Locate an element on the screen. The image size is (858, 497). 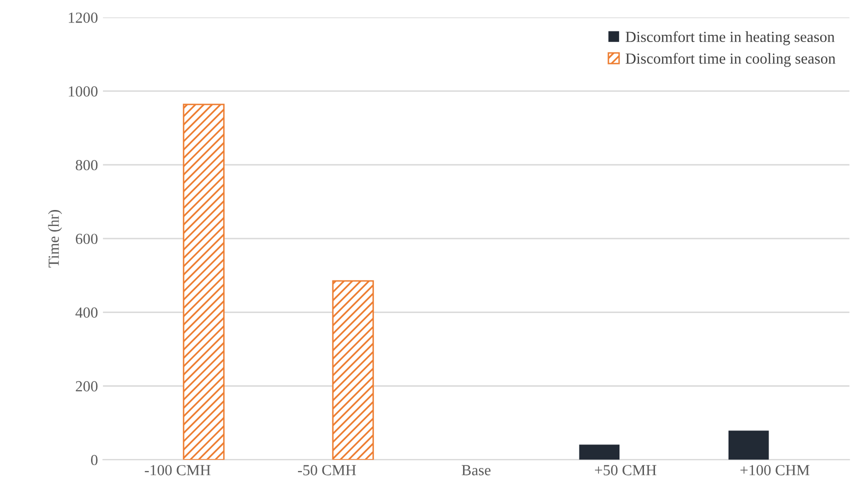
x-tick-label: -100 CMH is located at coordinates (177, 470).